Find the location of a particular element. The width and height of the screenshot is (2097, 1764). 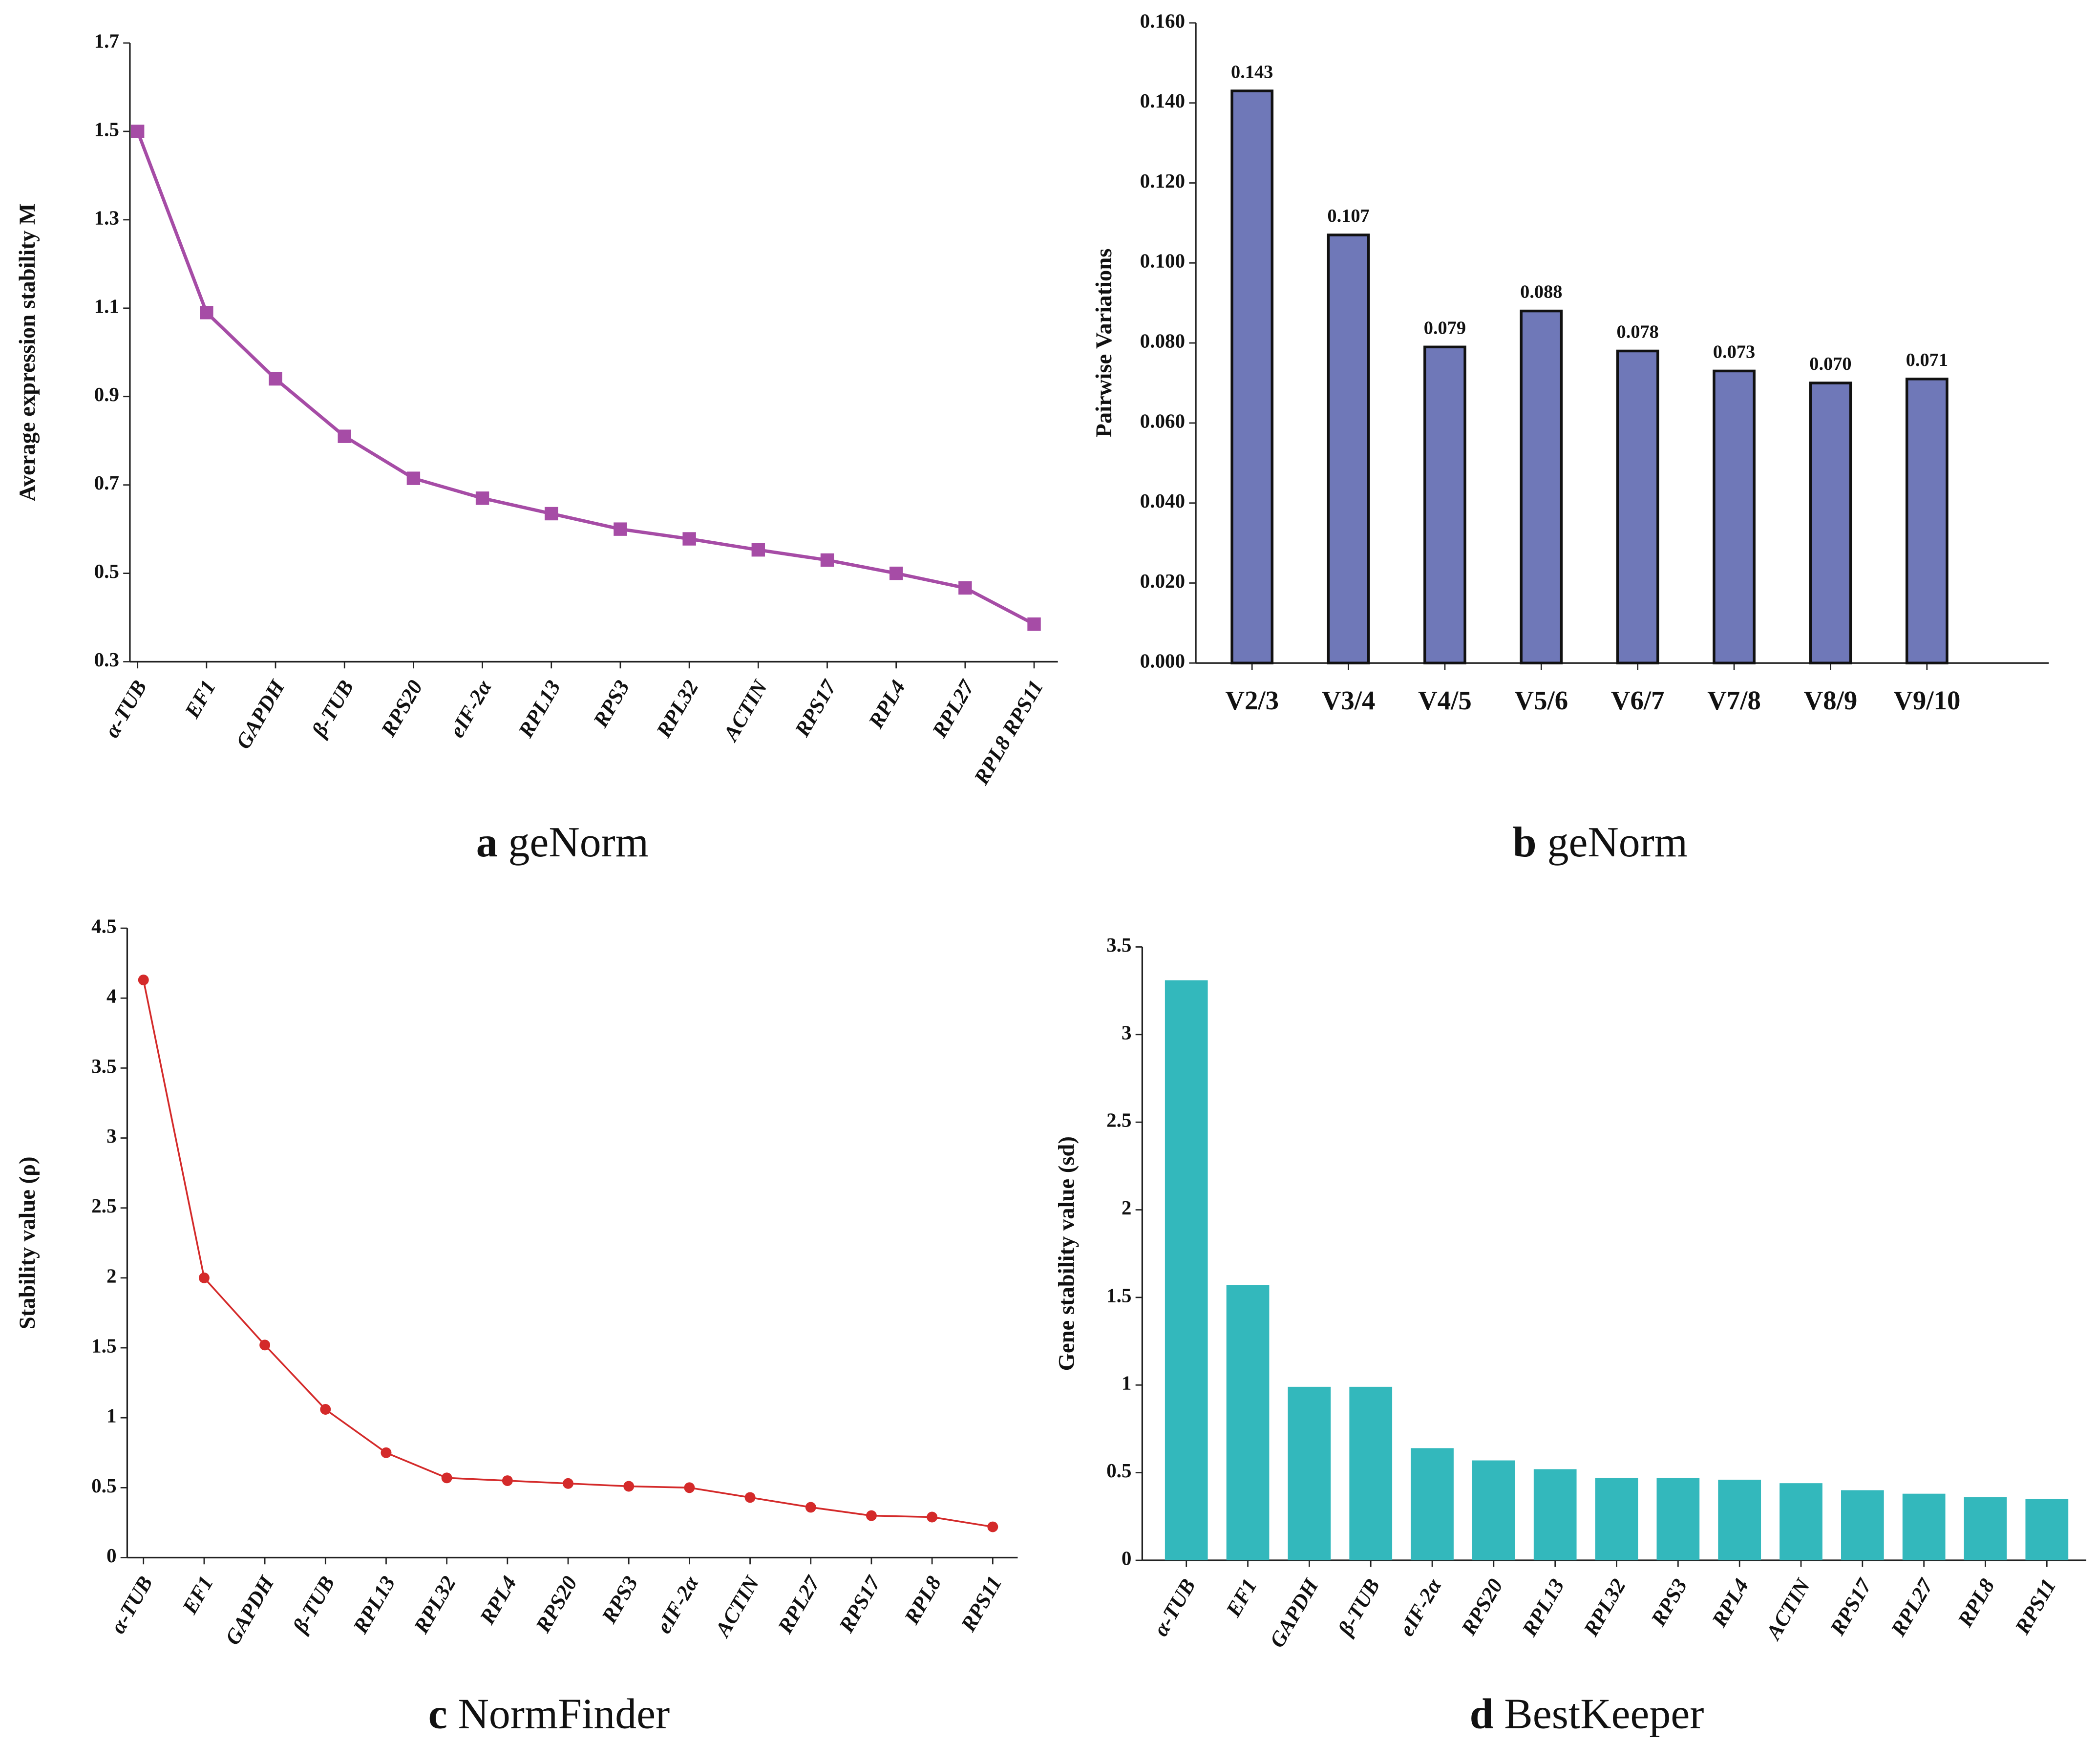

y-tick-label: 0.040 is located at coordinates (1163, 500).